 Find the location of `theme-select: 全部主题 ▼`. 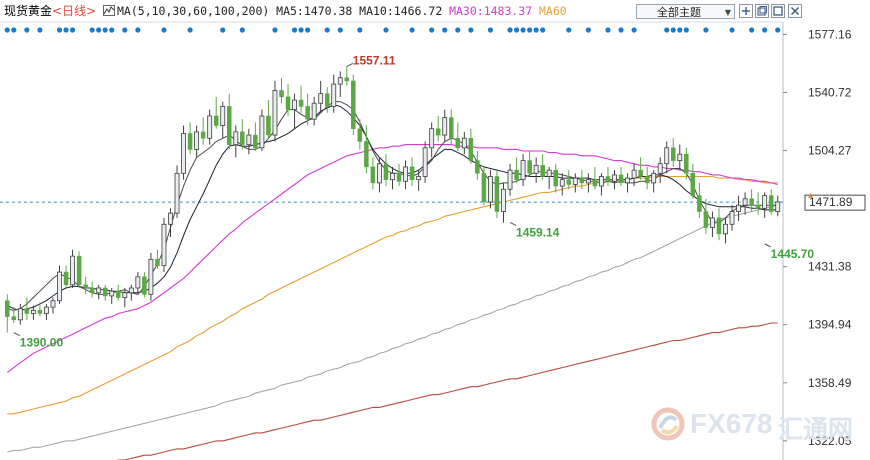

theme-select: 全部主题 ▼ is located at coordinates (685, 11).